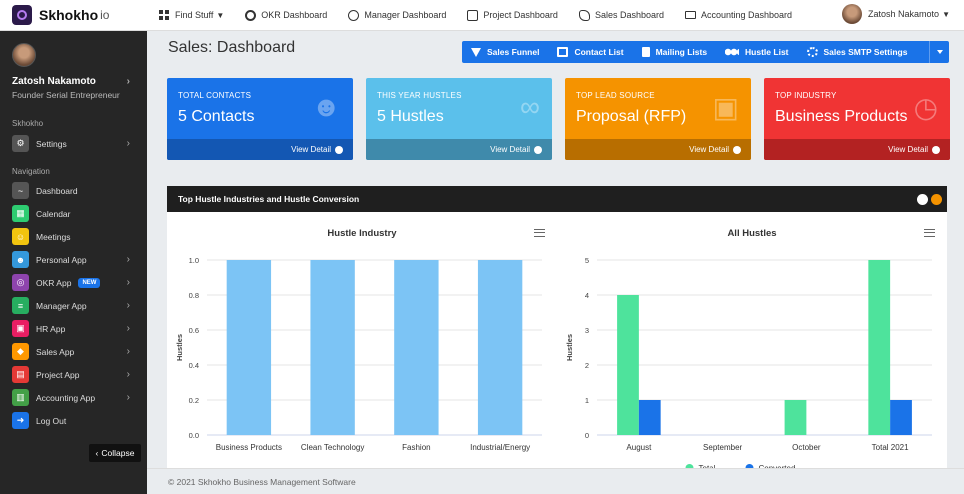 Image resolution: width=964 pixels, height=494 pixels. I want to click on tag-icon: ◆, so click(20, 351).